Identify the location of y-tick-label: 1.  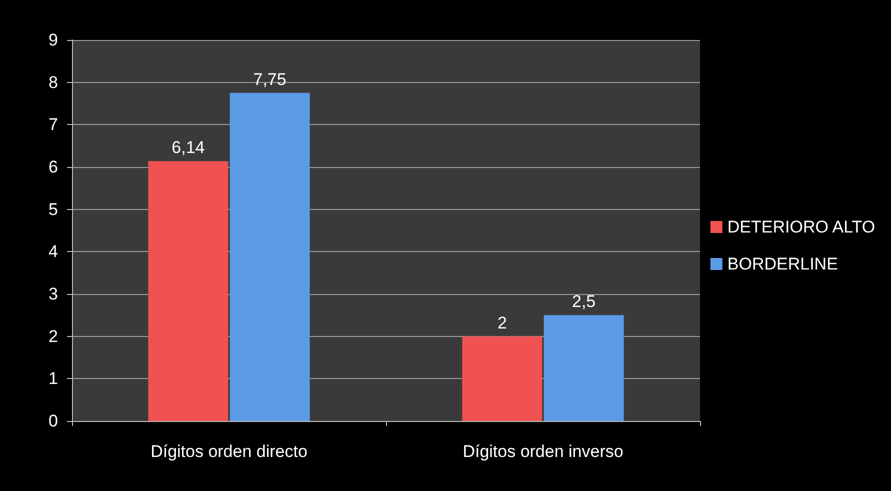
(53, 378).